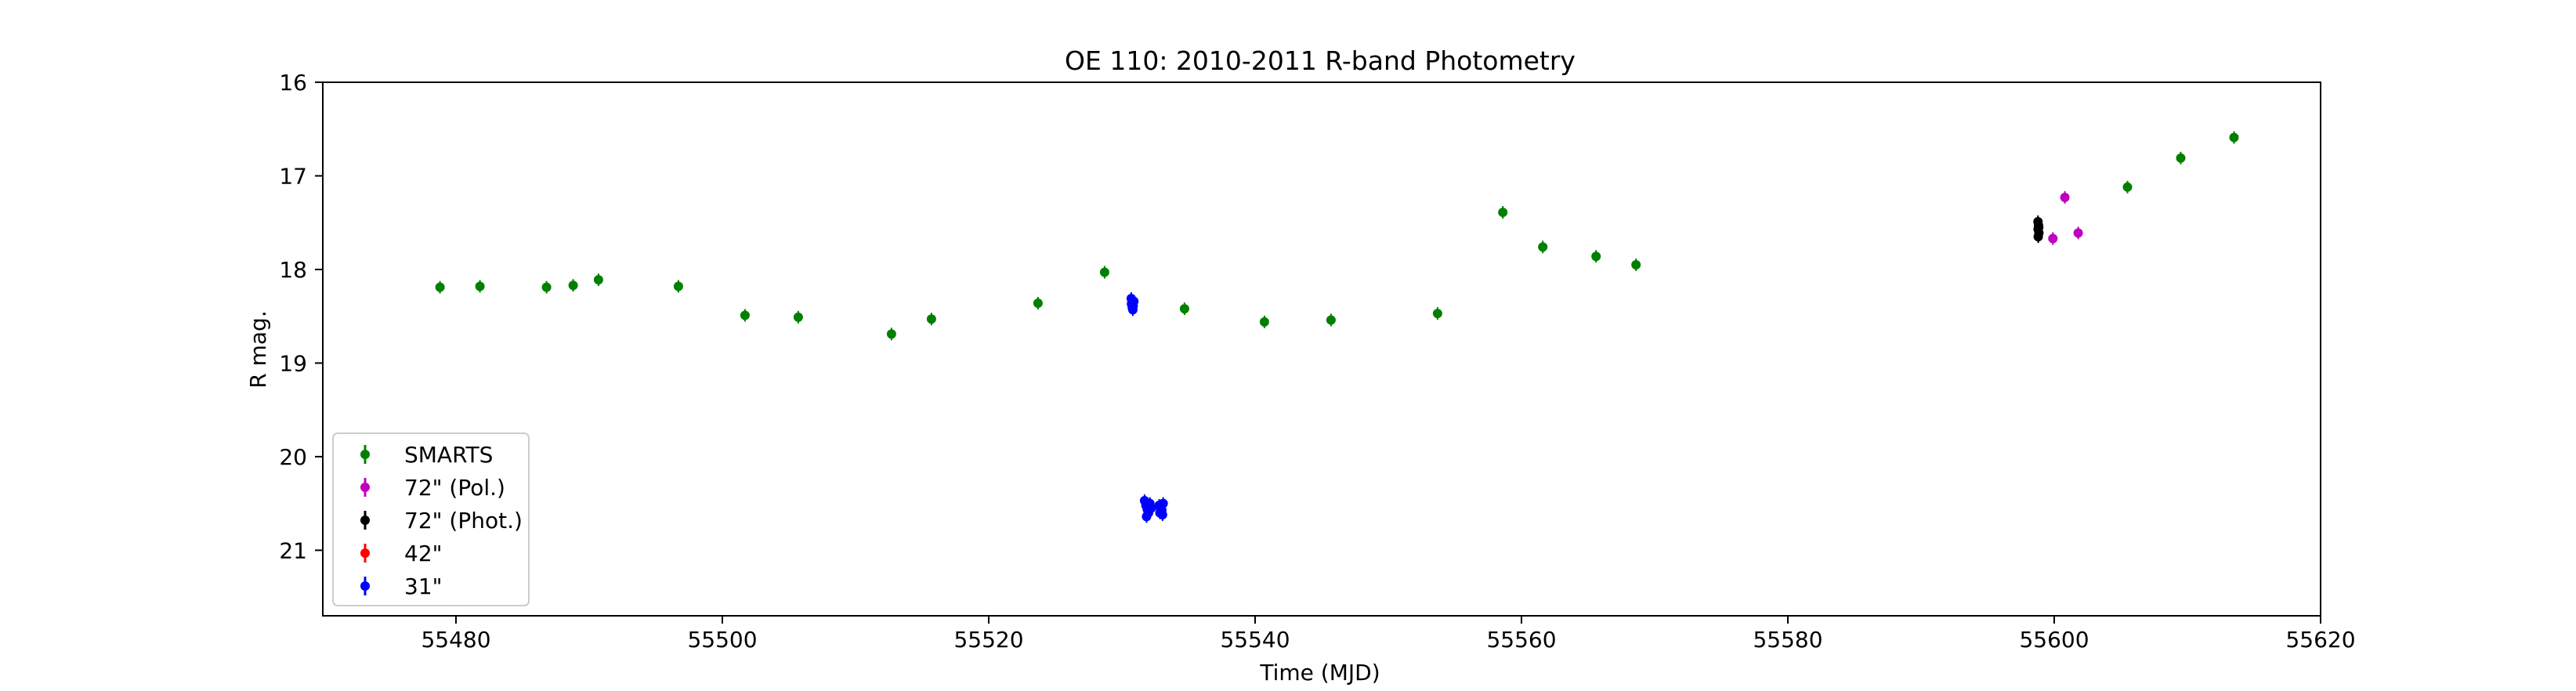 The height and width of the screenshot is (691, 2576). Describe the element at coordinates (2320, 640) in the screenshot. I see `x-tick-label: 55620` at that location.